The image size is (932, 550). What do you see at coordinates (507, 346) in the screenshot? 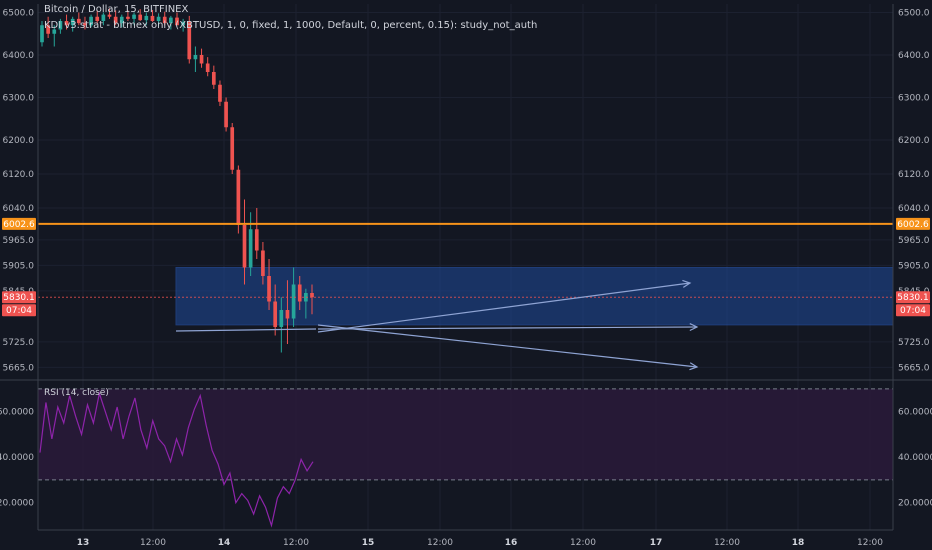
I see `down-arrow` at bounding box center [507, 346].